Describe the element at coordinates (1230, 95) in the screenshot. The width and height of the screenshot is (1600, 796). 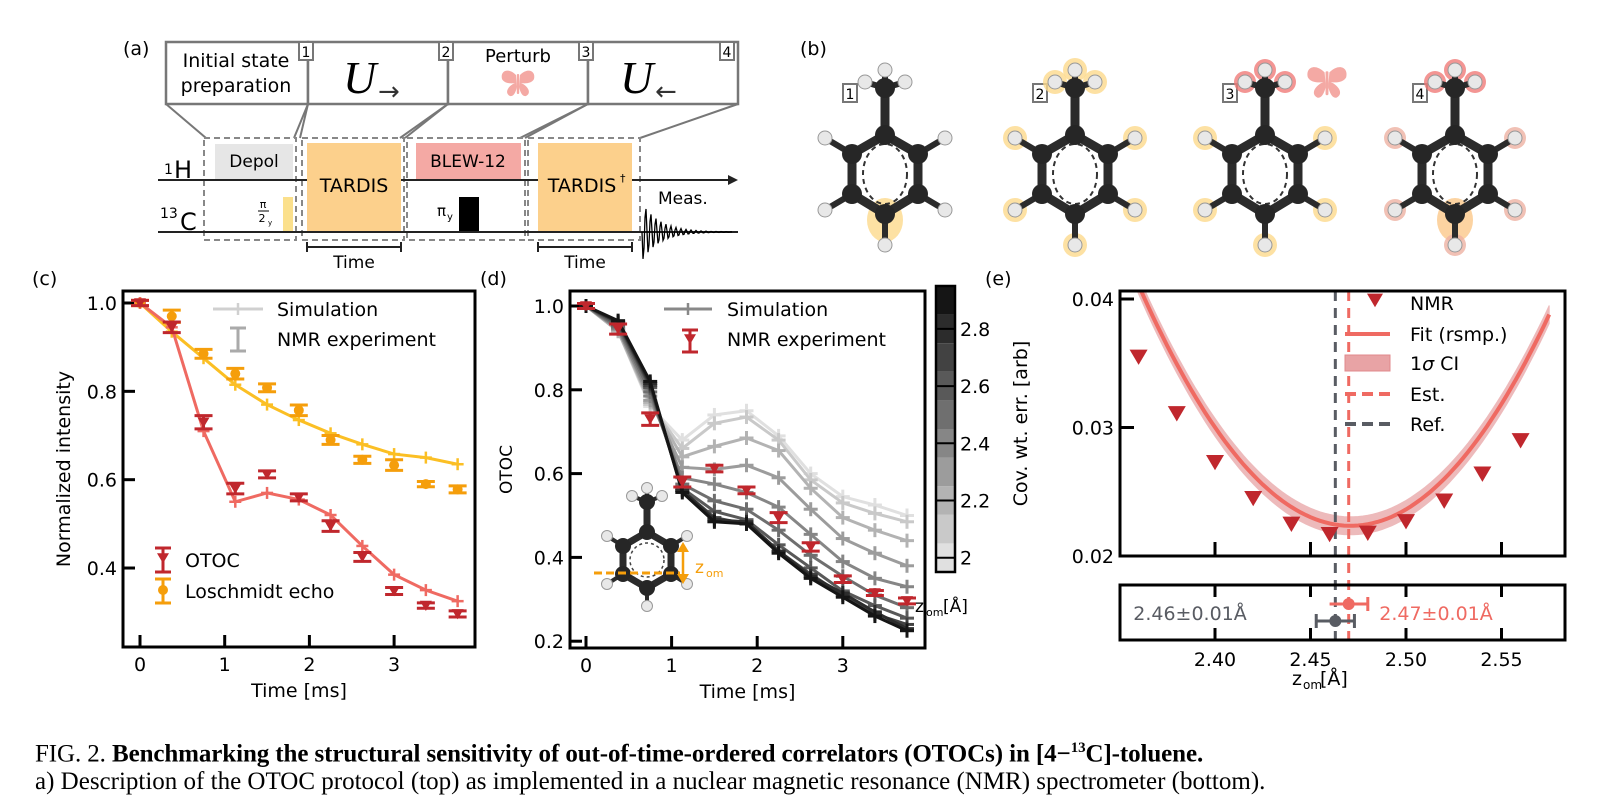
I see `molecule-marker-label: 3` at that location.